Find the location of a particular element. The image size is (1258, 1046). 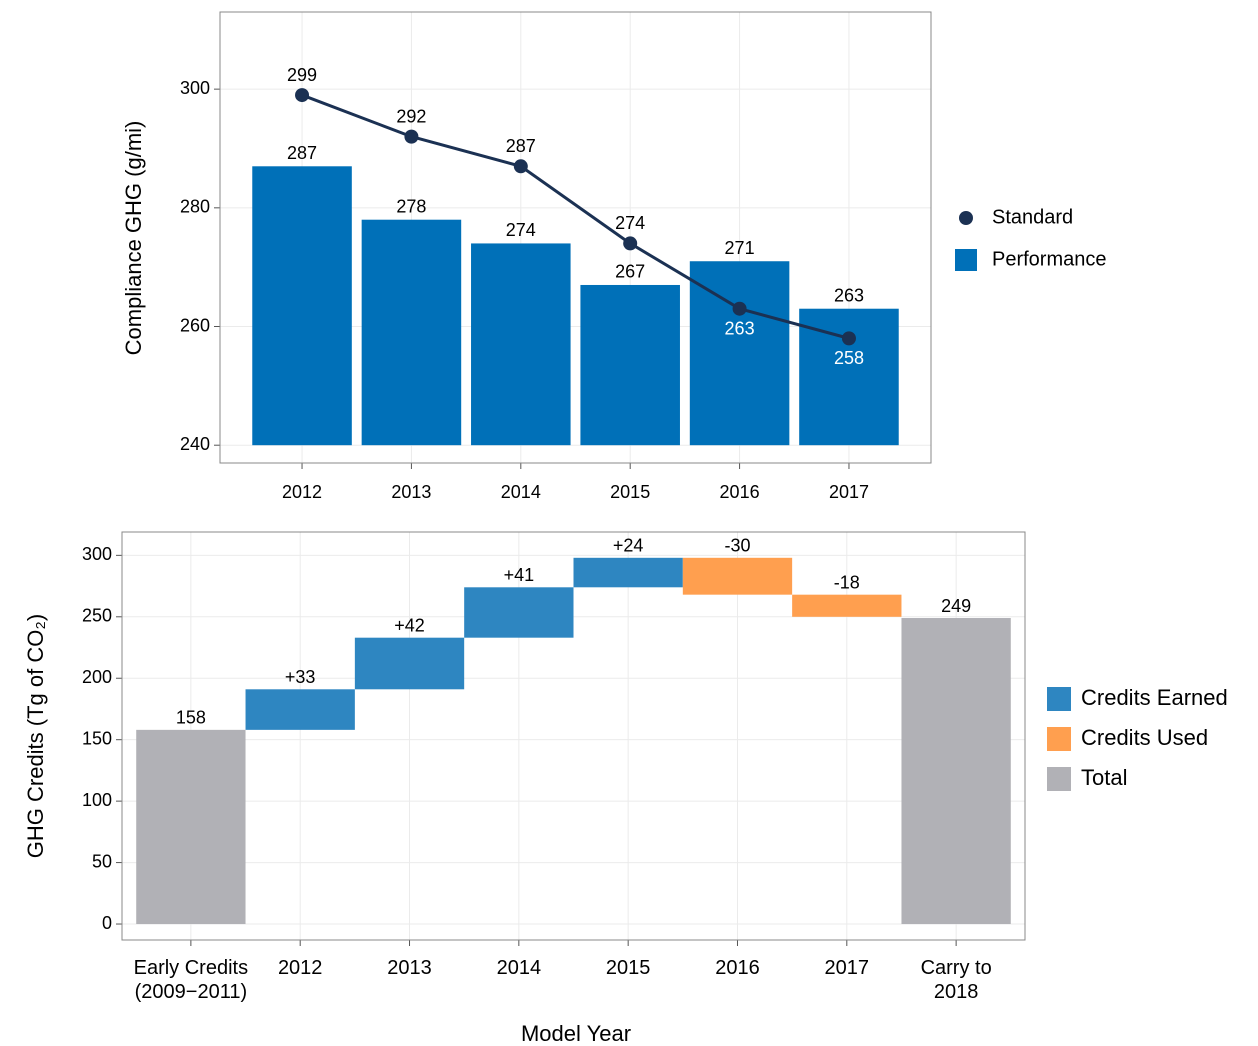

y-tick-label: 50 is located at coordinates (102, 861).